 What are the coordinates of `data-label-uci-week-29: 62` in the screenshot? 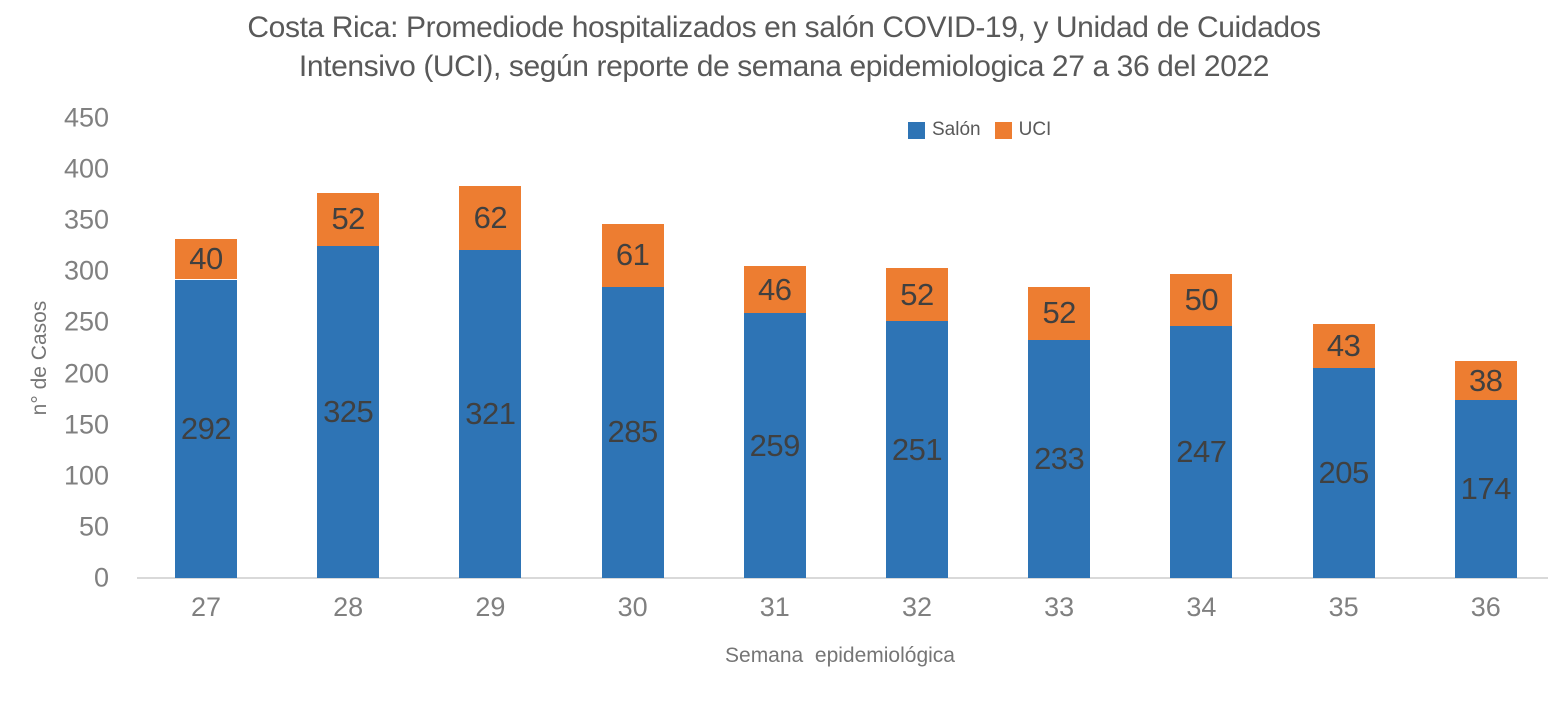 It's located at (490, 218).